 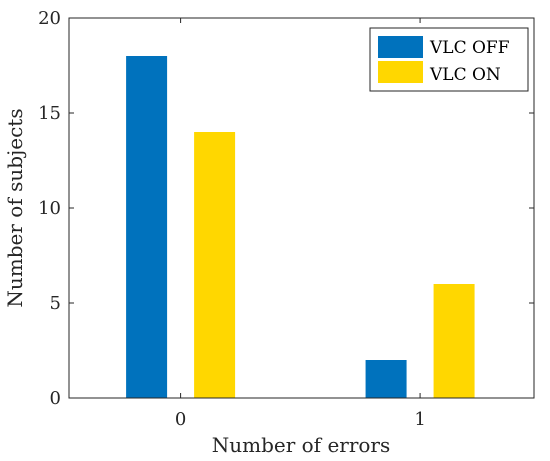 What do you see at coordinates (180, 419) in the screenshot?
I see `x-tick-label: 0` at bounding box center [180, 419].